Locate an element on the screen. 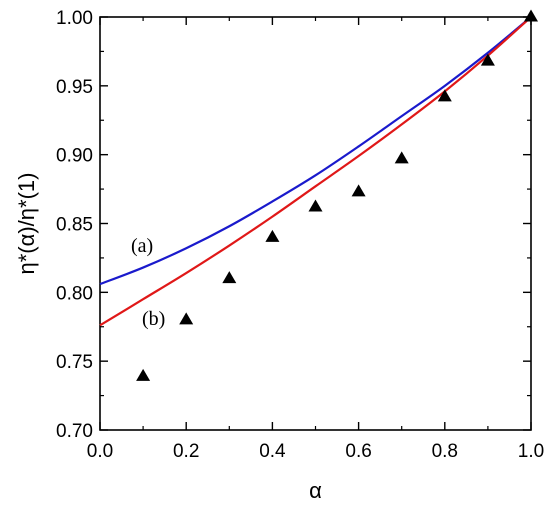 The image size is (550, 507). y-tick-label: 0.95 is located at coordinates (74, 87).